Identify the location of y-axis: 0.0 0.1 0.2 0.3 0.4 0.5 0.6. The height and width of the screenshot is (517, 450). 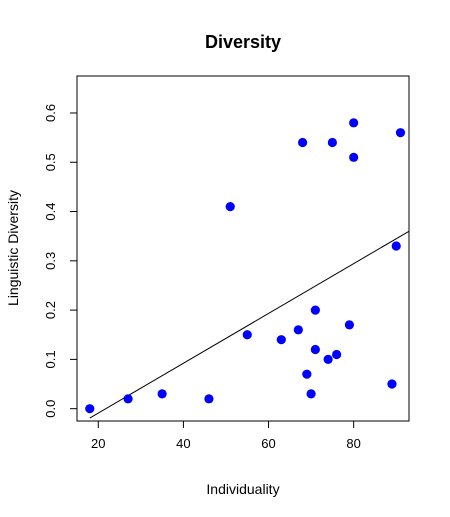
(60, 261).